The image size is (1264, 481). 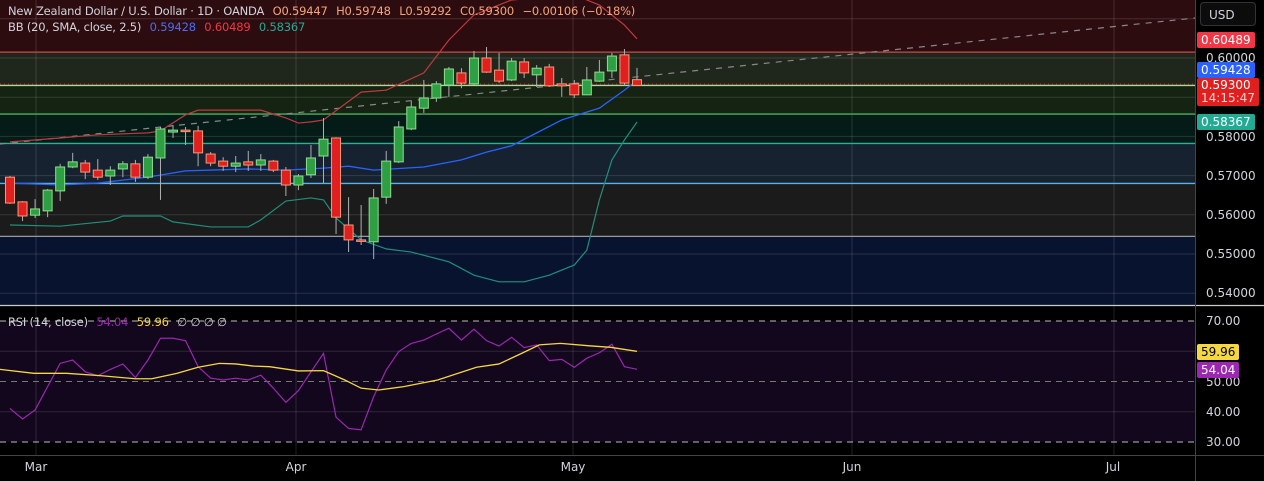 What do you see at coordinates (1223, 412) in the screenshot?
I see `rsi-tick: 40.00` at bounding box center [1223, 412].